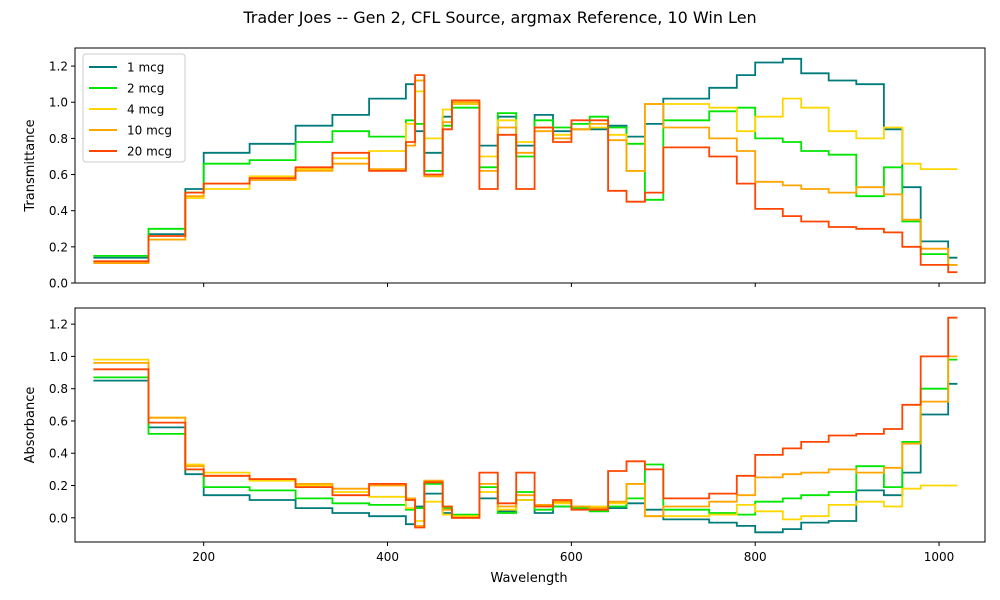 Image resolution: width=1000 pixels, height=600 pixels. What do you see at coordinates (30, 165) in the screenshot?
I see `transmittance-y-axis-label: Transmittance` at bounding box center [30, 165].